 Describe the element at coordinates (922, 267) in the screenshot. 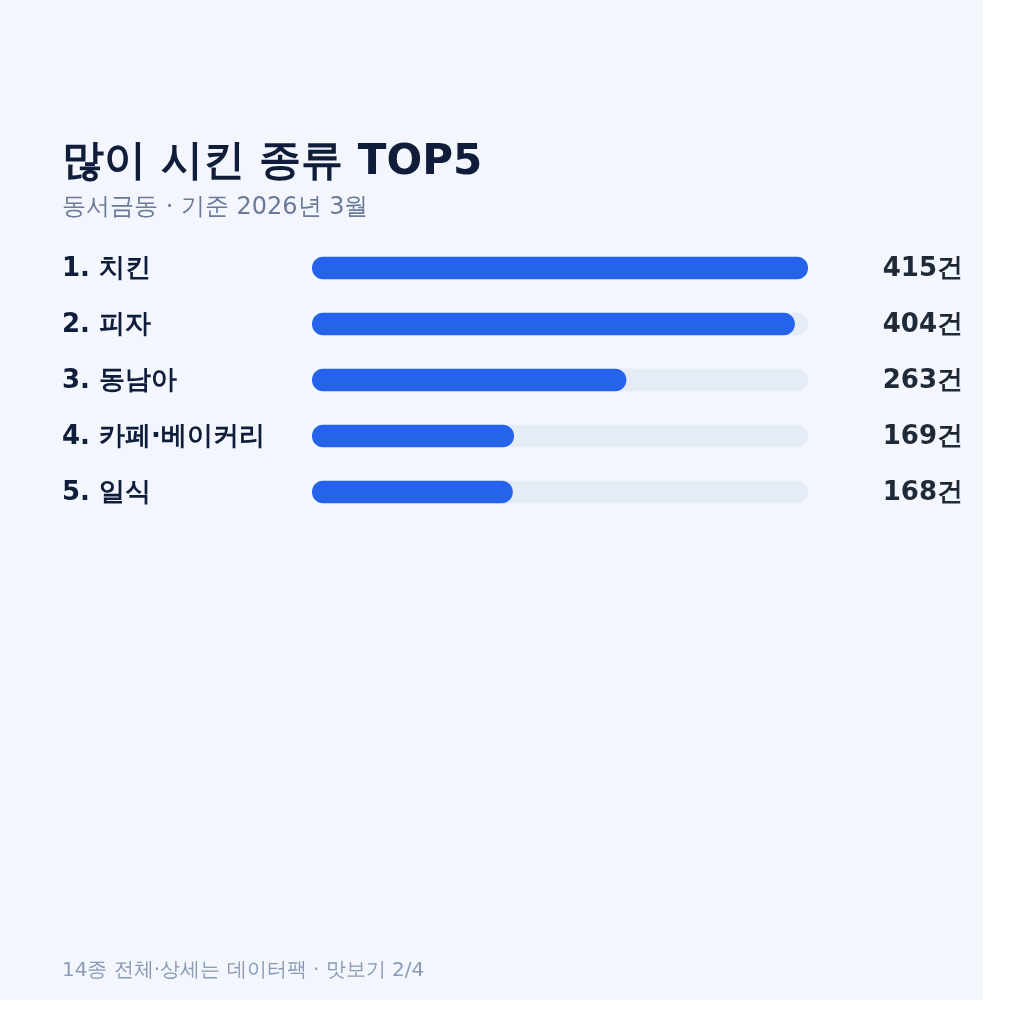

I see `data-label: 415건` at that location.